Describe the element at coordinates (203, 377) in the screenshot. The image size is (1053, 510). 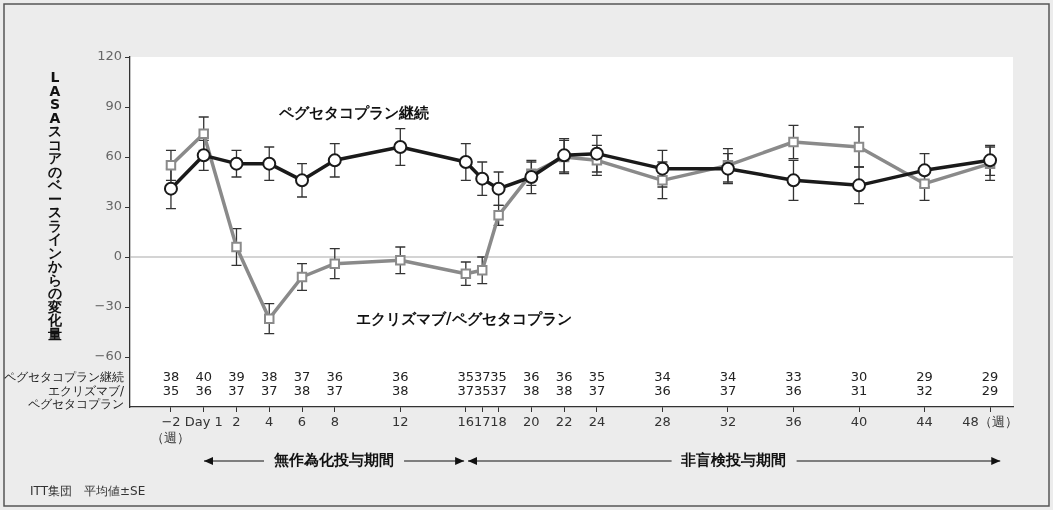
I see `annotation: 40` at that location.